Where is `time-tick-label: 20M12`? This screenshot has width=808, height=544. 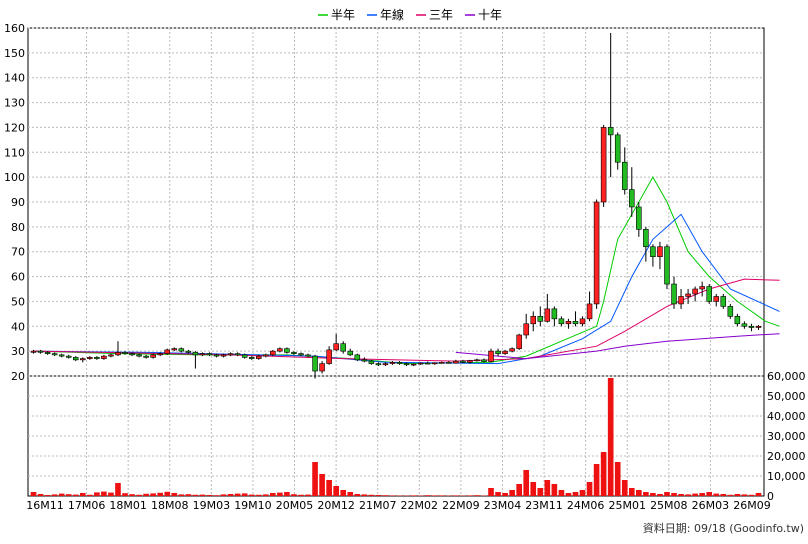
time-tick-label: 20M12 is located at coordinates (336, 505).